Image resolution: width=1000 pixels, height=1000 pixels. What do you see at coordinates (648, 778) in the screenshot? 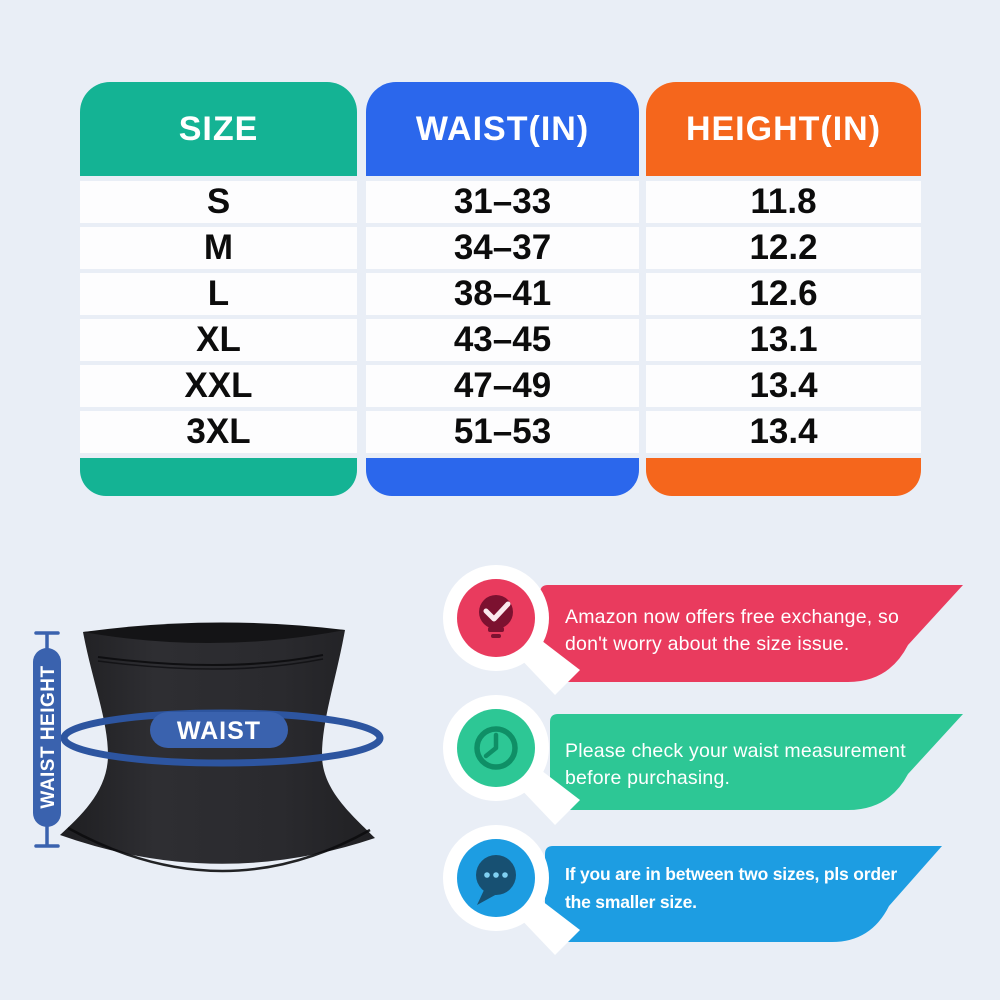
I see `callout-text-line: before purchasing.` at bounding box center [648, 778].